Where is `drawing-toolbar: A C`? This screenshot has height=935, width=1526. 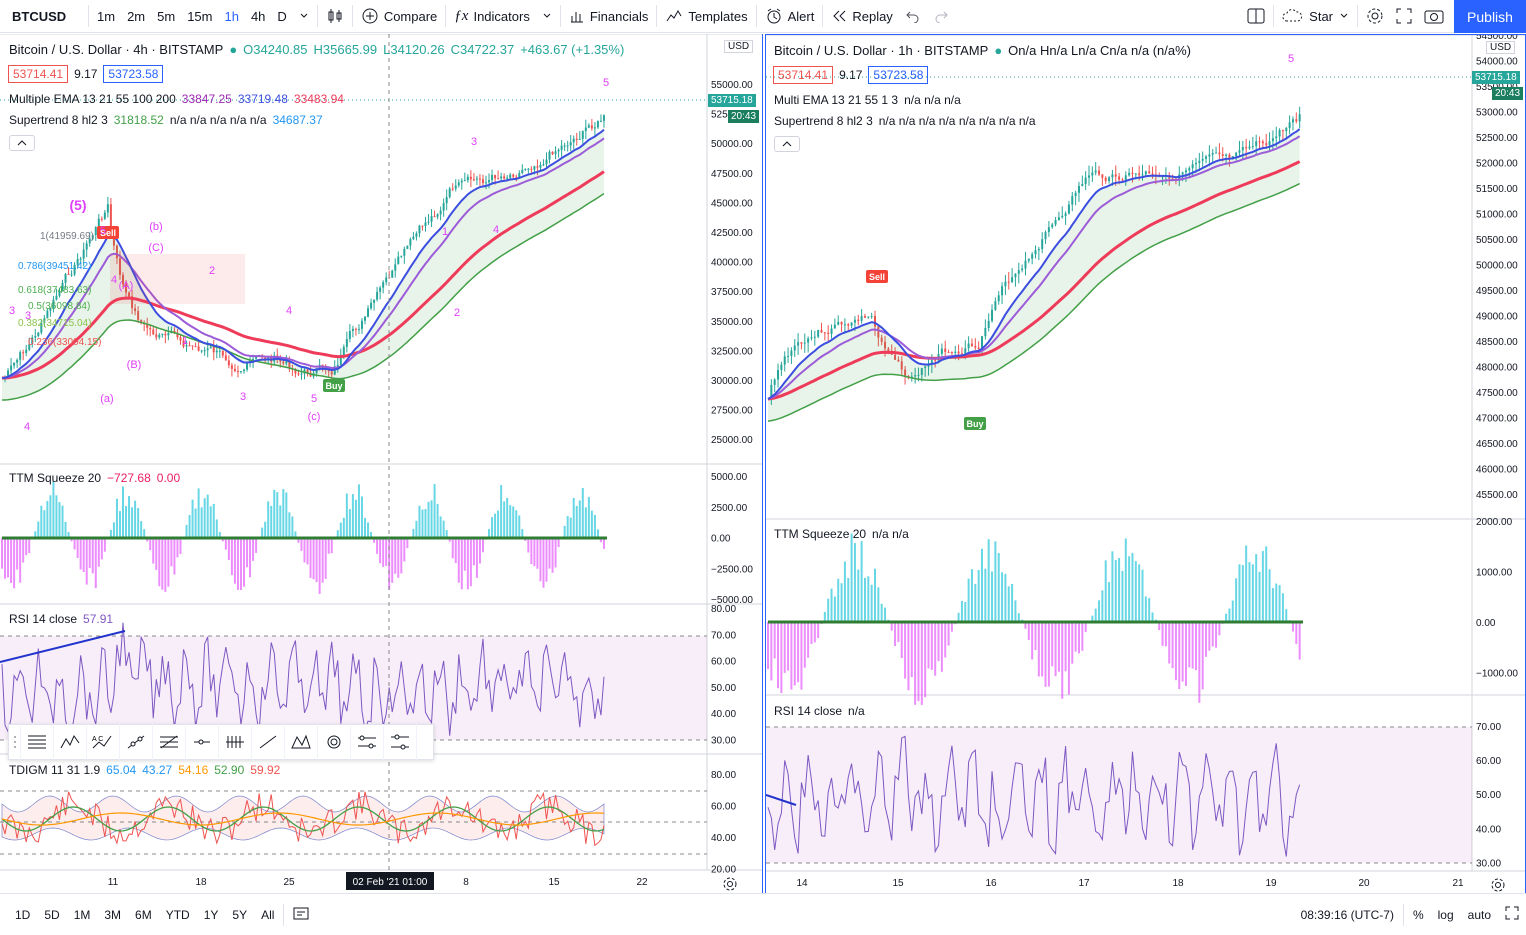
drawing-toolbar: A C is located at coordinates (221, 742).